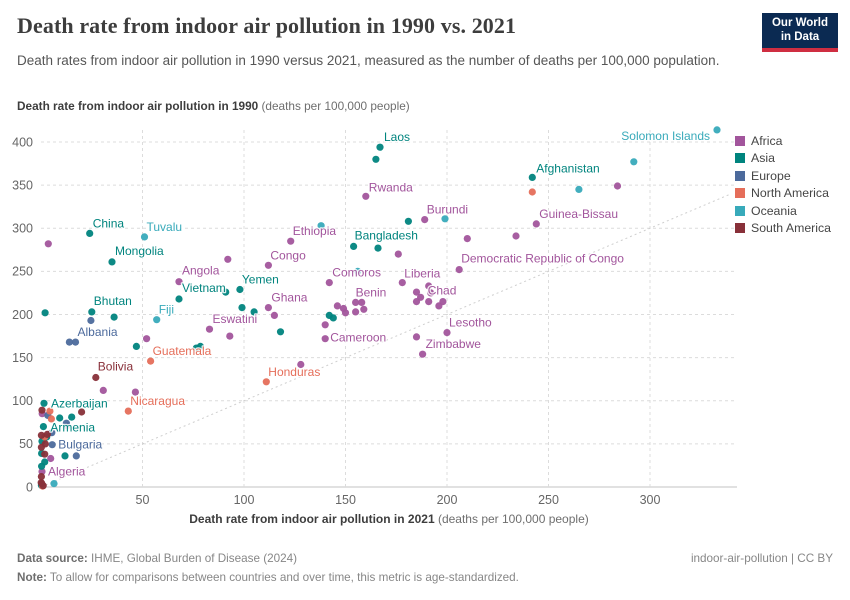  What do you see at coordinates (783, 211) in the screenshot?
I see `legend-item-oceania: Oceania` at bounding box center [783, 211].